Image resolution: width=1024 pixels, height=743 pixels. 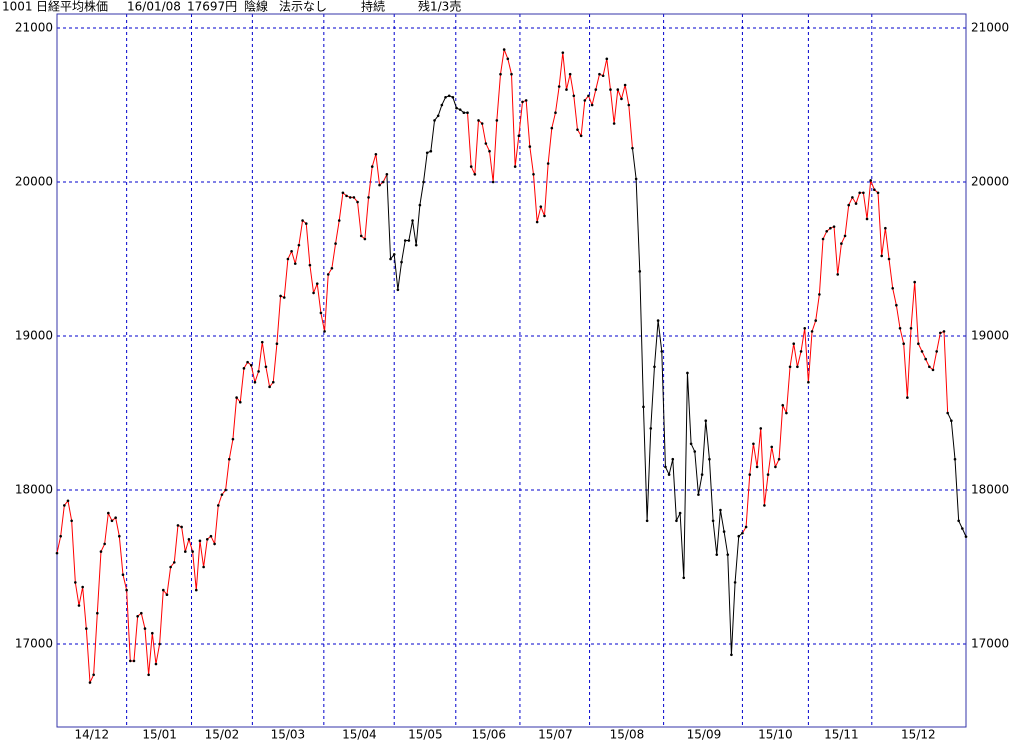 I want to click on header-candle: 陰線, so click(x=256, y=7).